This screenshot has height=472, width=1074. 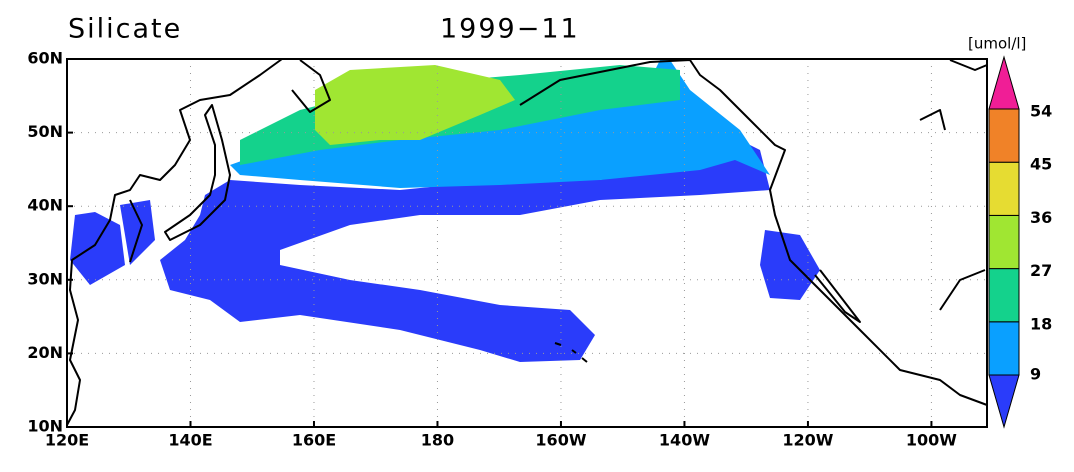 I want to click on date: 1999−11, so click(x=510, y=29).